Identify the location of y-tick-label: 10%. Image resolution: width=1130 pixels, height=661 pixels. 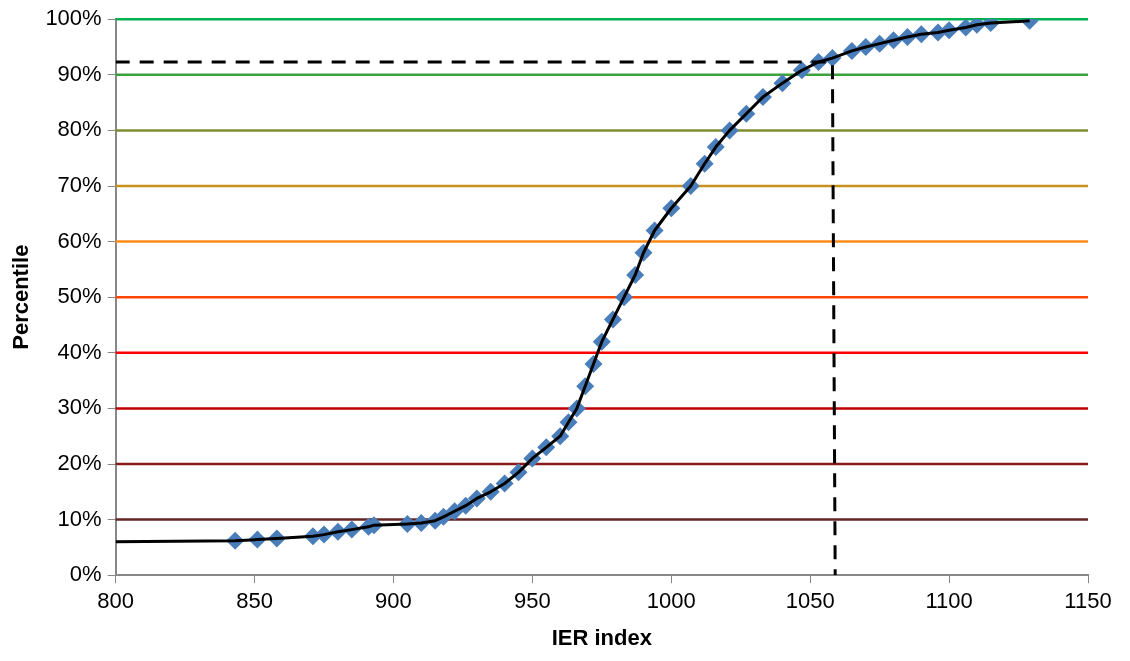
(79, 518).